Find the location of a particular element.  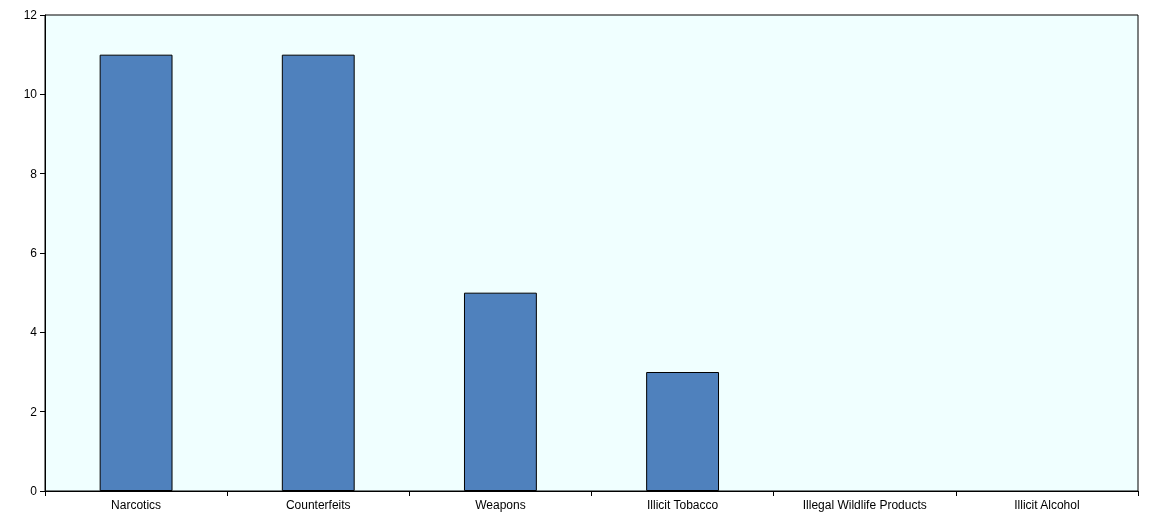

x-tick-label: Weapons is located at coordinates (500, 505).